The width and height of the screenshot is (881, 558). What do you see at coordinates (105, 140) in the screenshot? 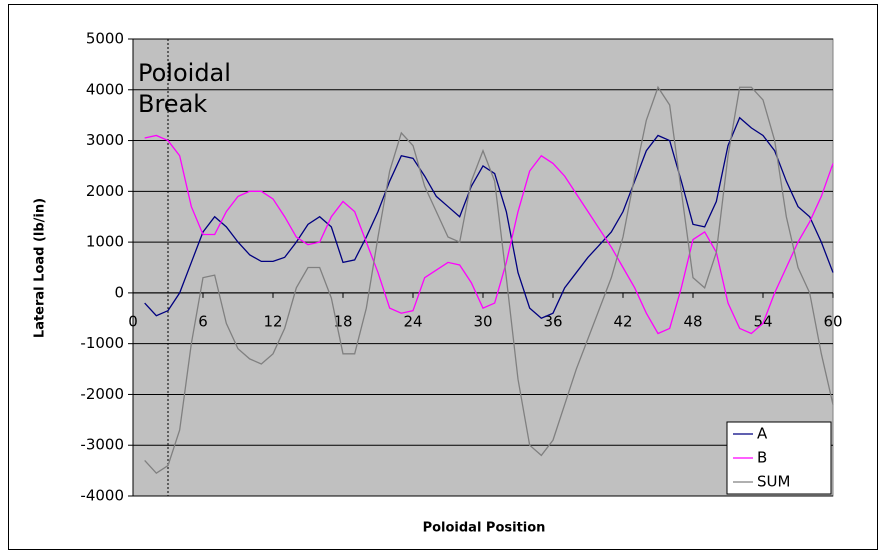
I see `y-tick-label: 3000` at bounding box center [105, 140].